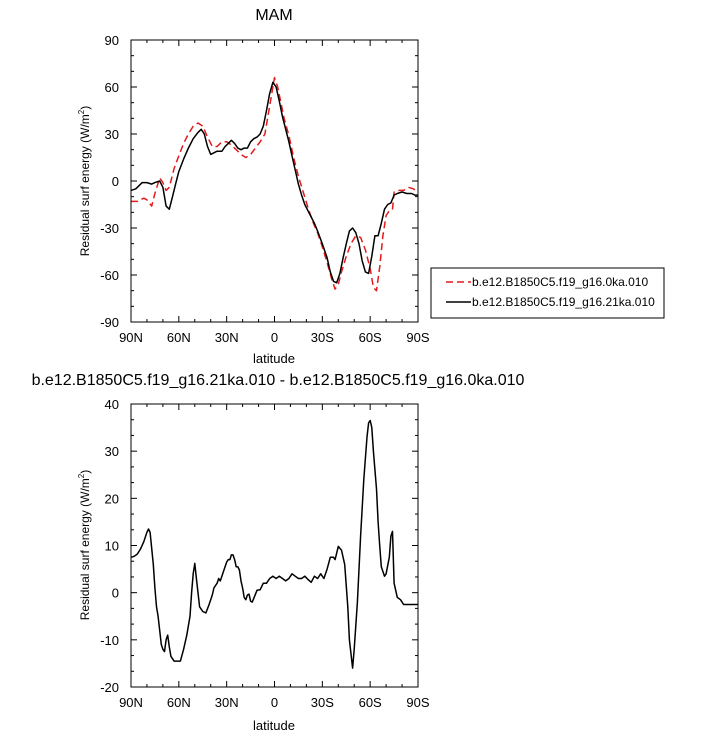  What do you see at coordinates (274, 337) in the screenshot?
I see `chart-top-xtick-label-3: 0` at bounding box center [274, 337].